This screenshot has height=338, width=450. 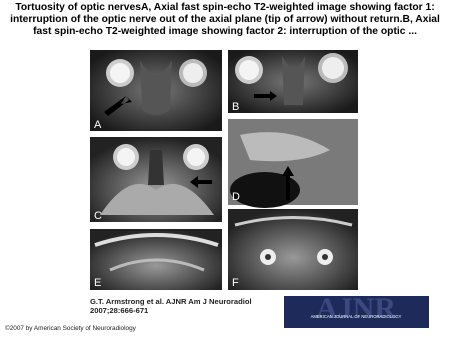 What do you see at coordinates (98, 216) in the screenshot?
I see `panel-label: C` at bounding box center [98, 216].